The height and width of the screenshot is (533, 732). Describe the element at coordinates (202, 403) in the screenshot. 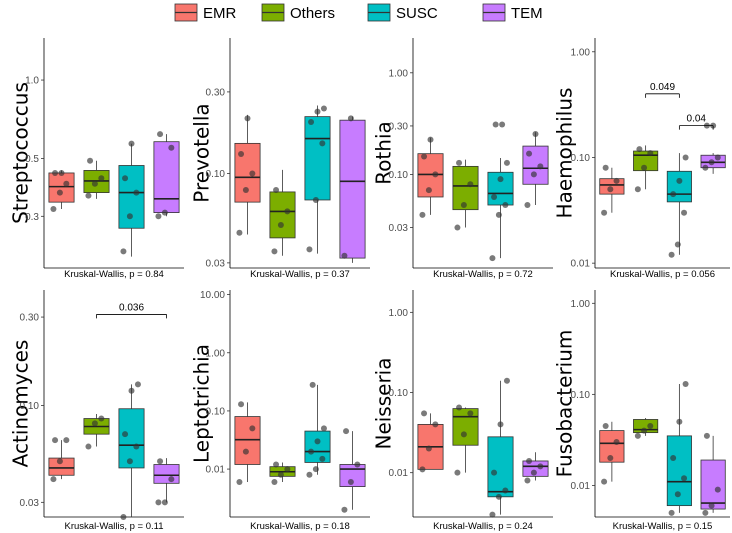

I see `y-axis-title: Leptotrichia` at that location.